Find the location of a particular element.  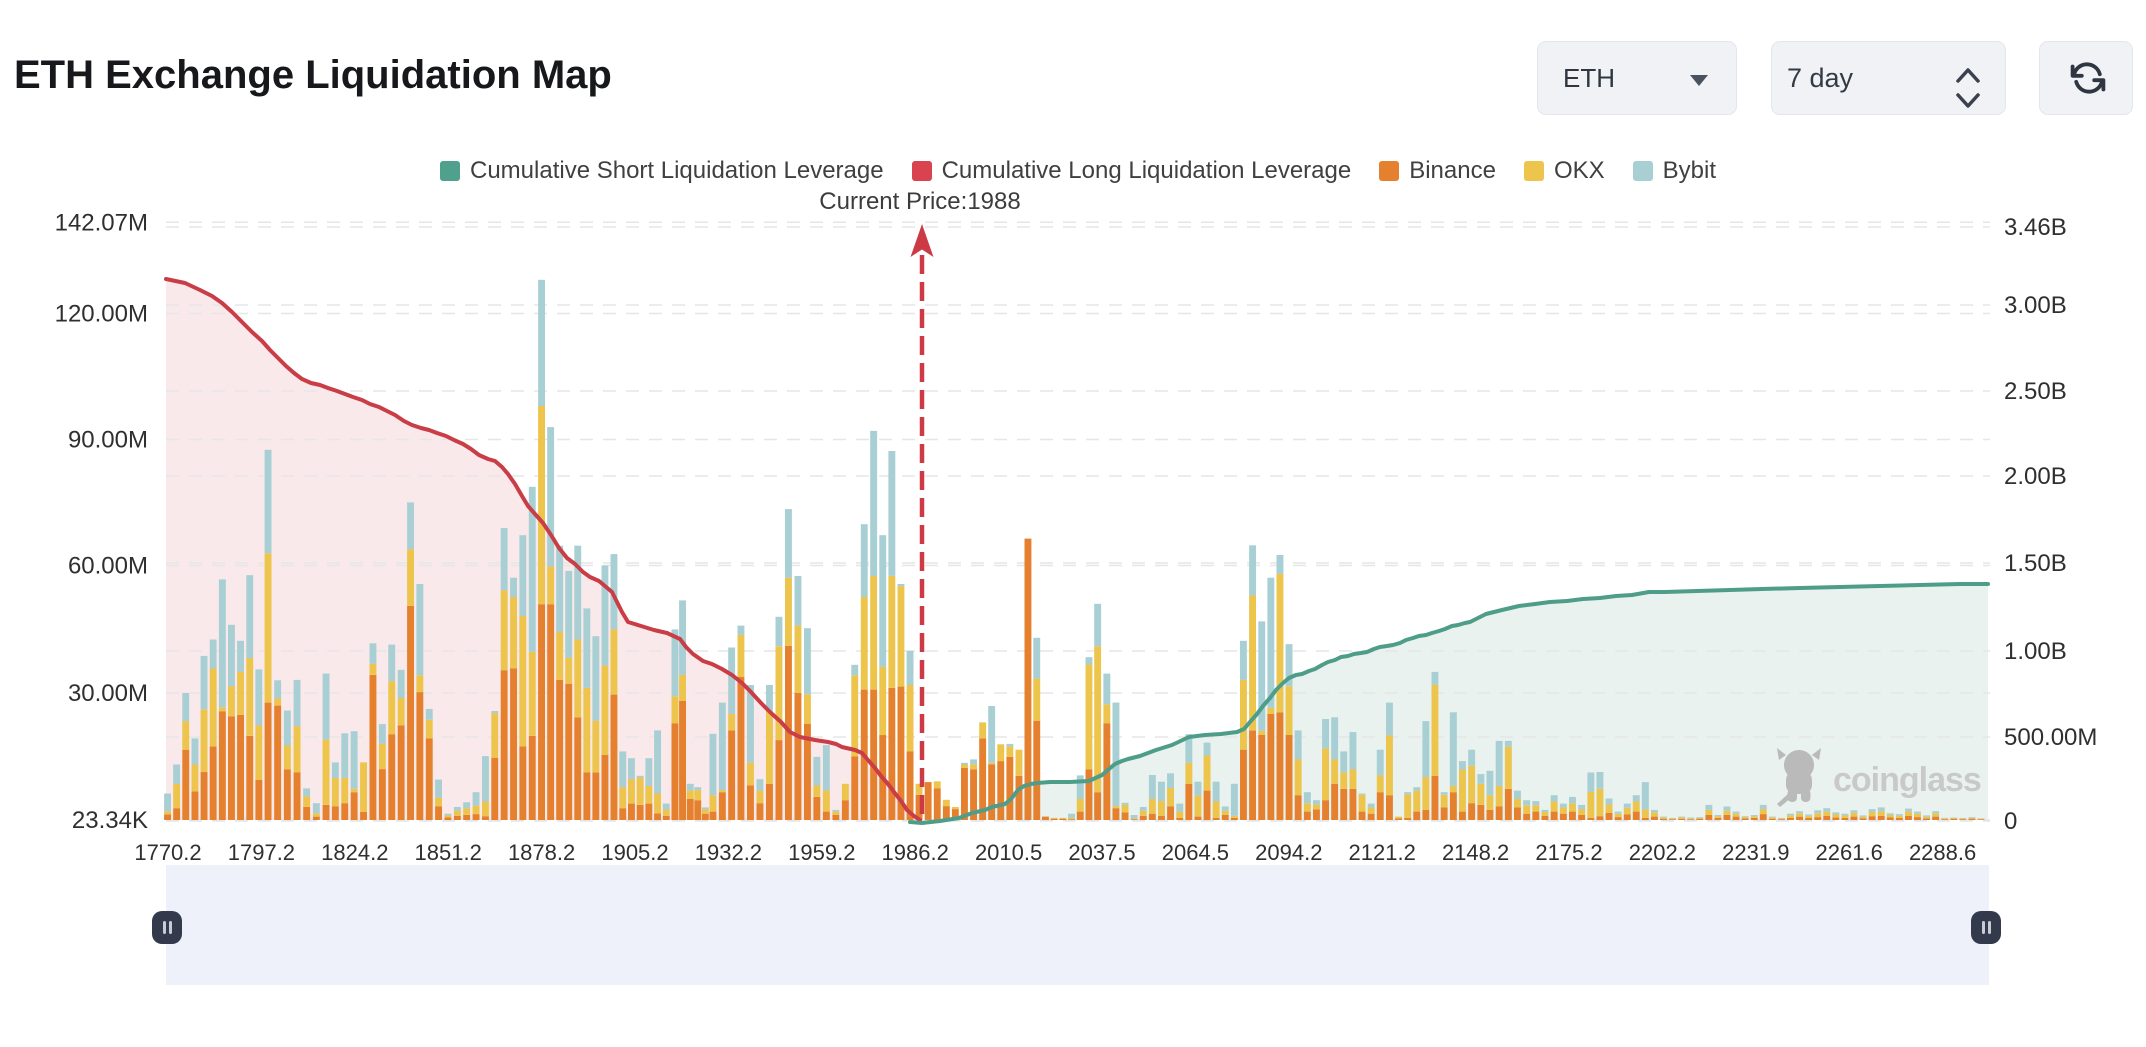

svg-text: 2261.6 is located at coordinates (1849, 852).